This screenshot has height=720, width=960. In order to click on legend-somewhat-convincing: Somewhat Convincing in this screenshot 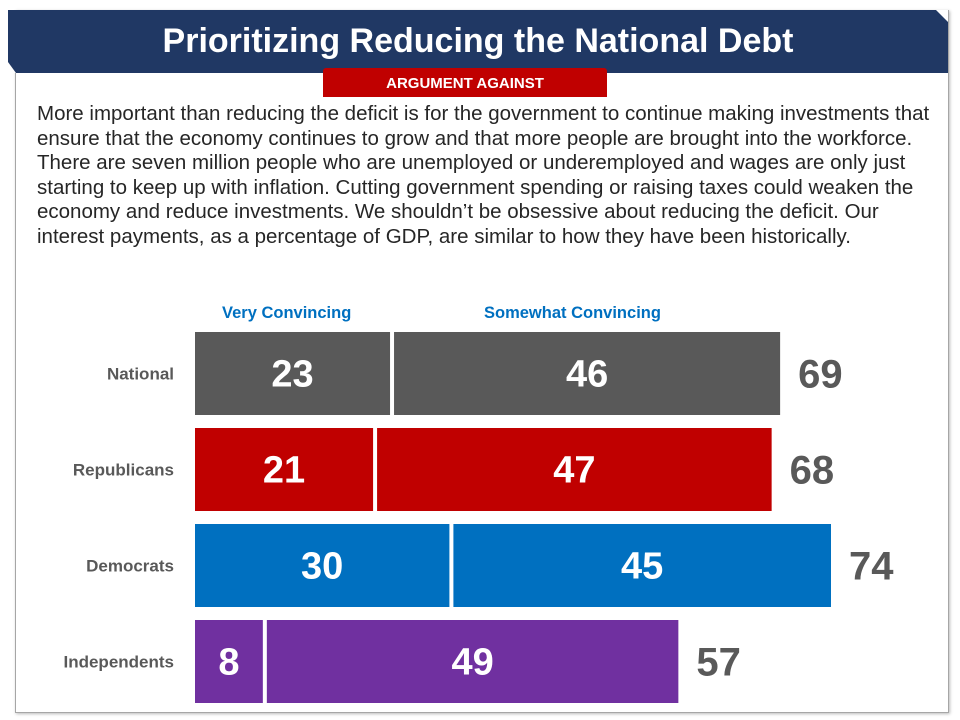, I will do `click(572, 313)`.